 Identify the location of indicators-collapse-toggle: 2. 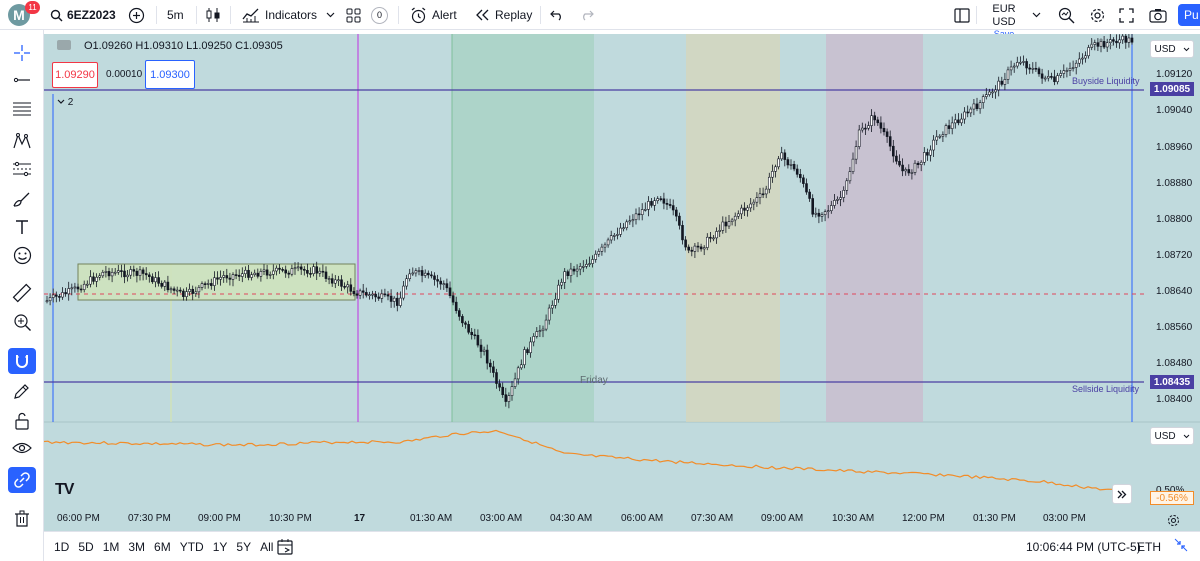
(65, 102).